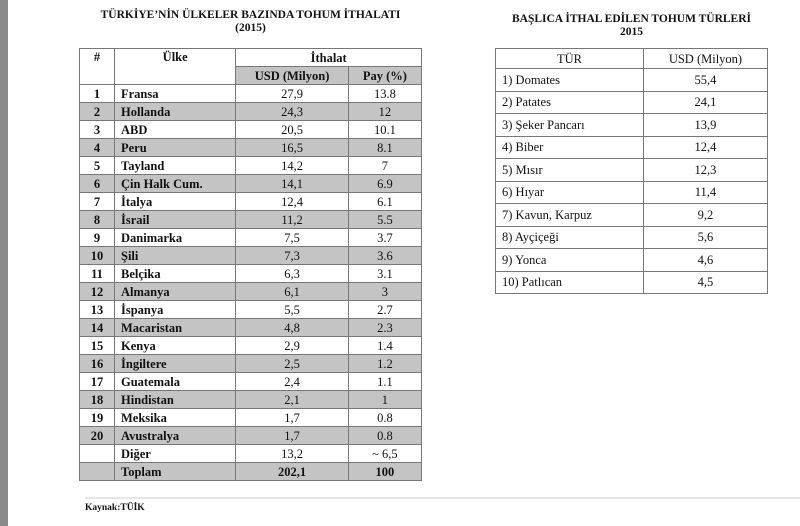 The image size is (800, 526). Describe the element at coordinates (385, 111) in the screenshot. I see `share-cell: 12` at that location.